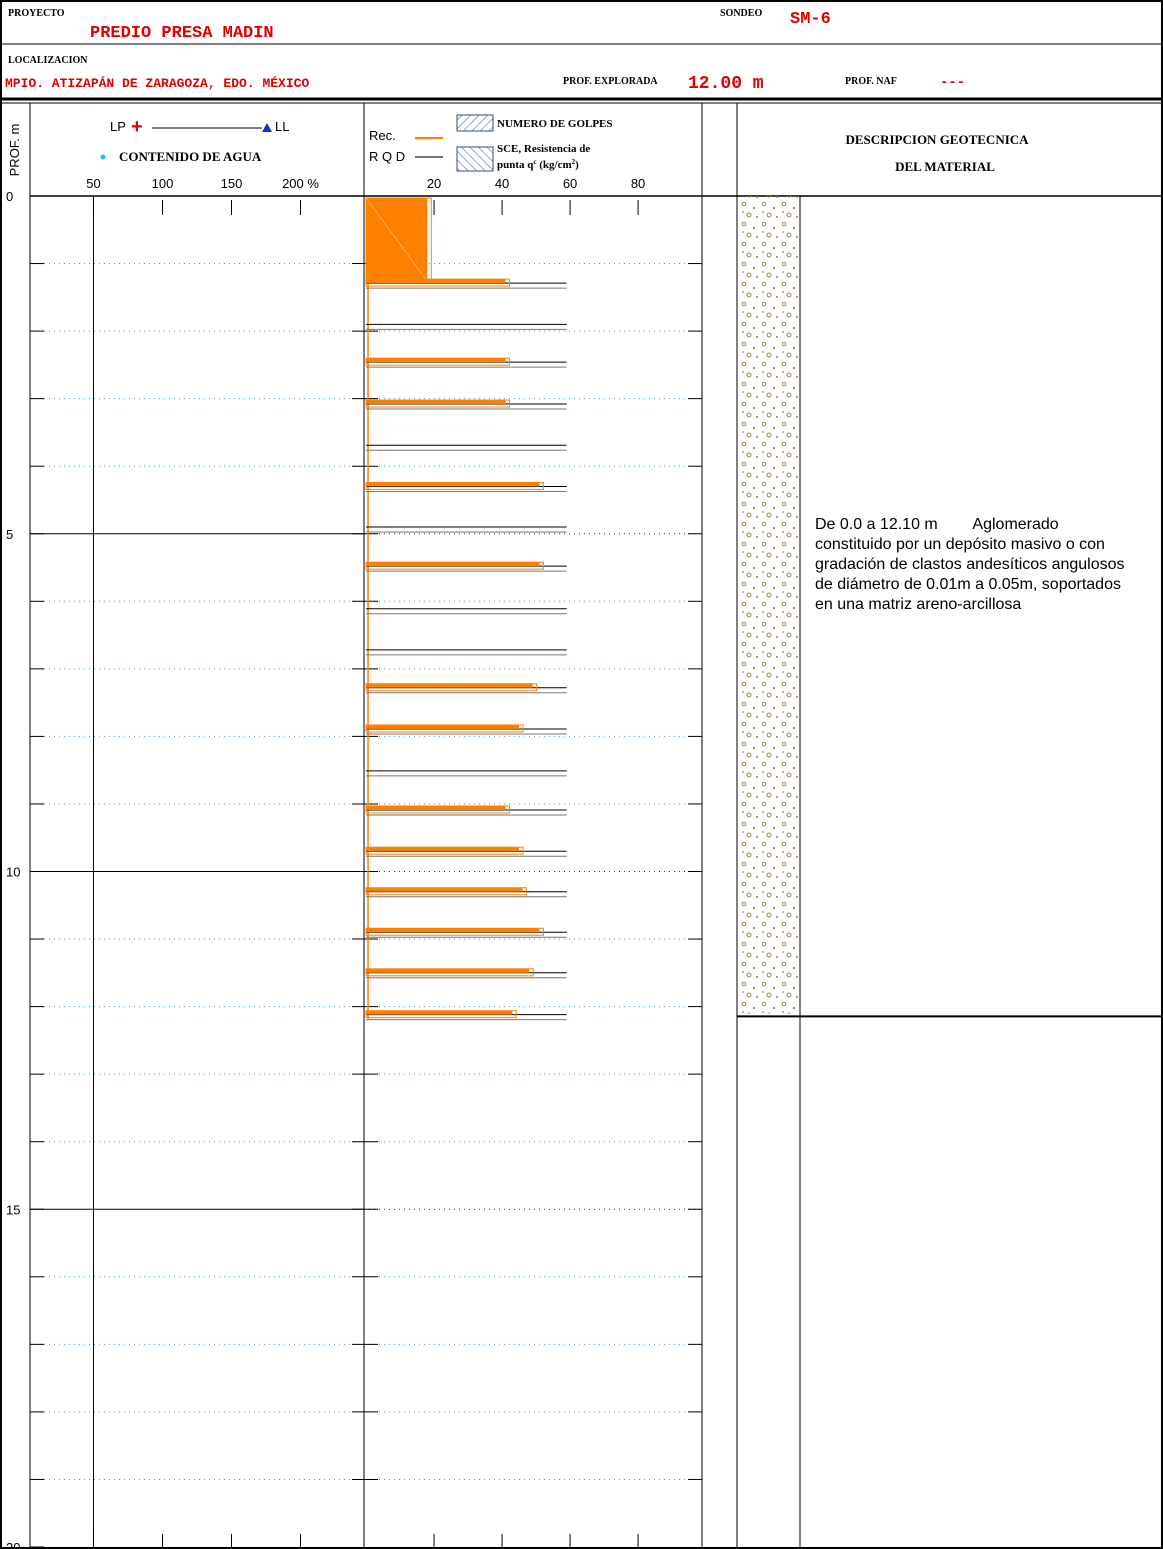  What do you see at coordinates (871, 81) in the screenshot?
I see `naf-label: PROF. NAF` at bounding box center [871, 81].